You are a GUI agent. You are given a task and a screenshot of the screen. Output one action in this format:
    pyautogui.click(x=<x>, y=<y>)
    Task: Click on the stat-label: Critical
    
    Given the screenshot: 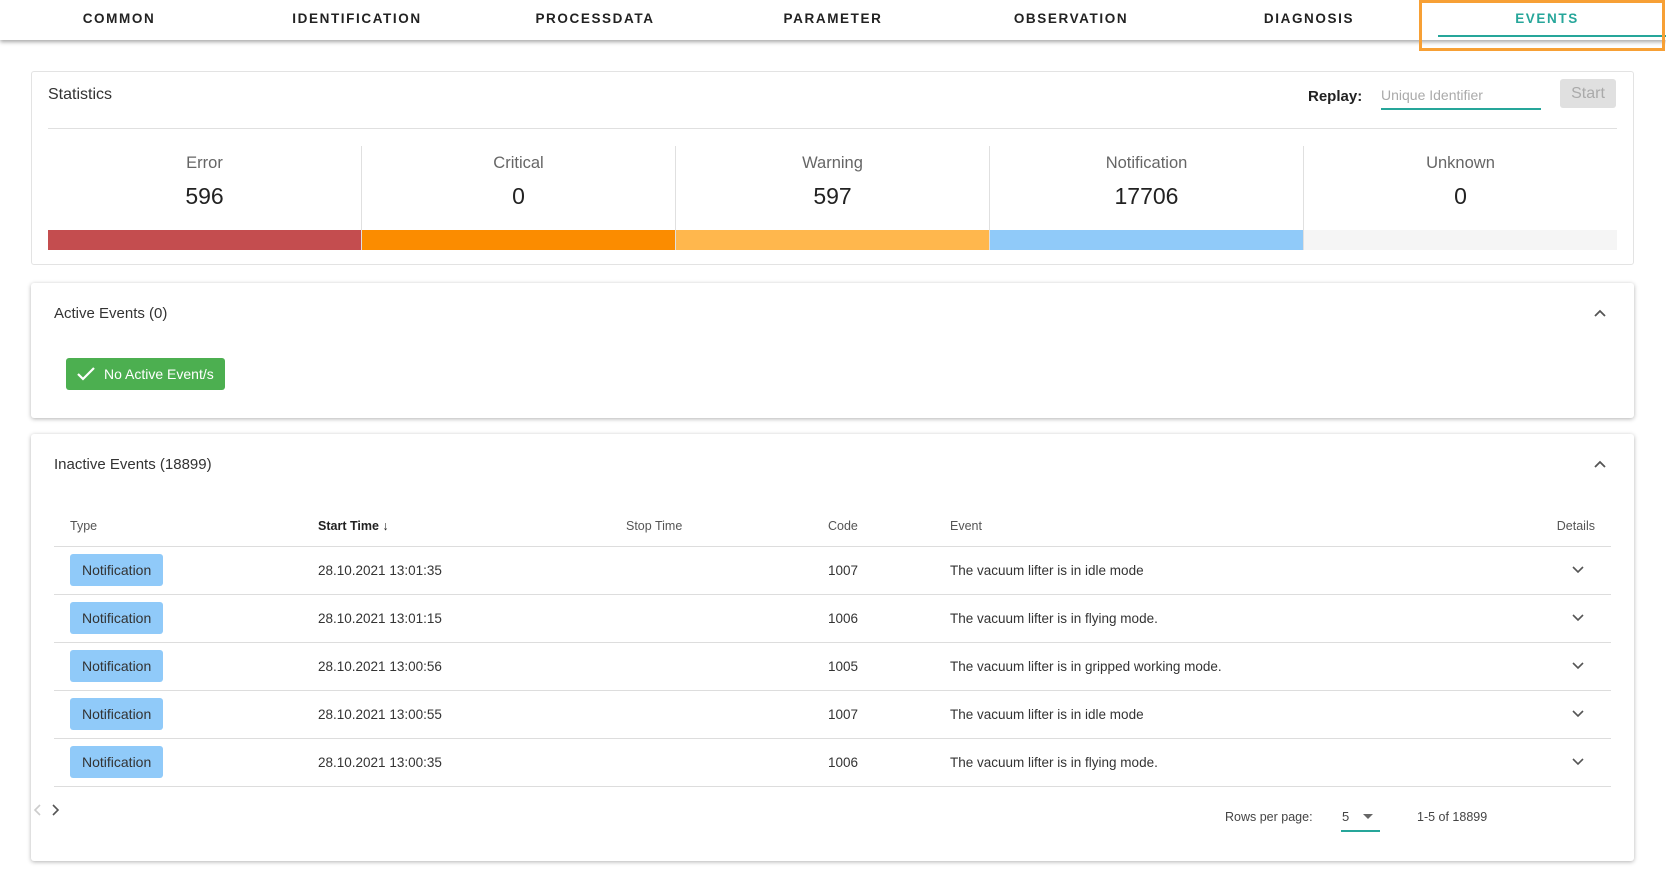 What is the action you would take?
    pyautogui.click(x=518, y=163)
    